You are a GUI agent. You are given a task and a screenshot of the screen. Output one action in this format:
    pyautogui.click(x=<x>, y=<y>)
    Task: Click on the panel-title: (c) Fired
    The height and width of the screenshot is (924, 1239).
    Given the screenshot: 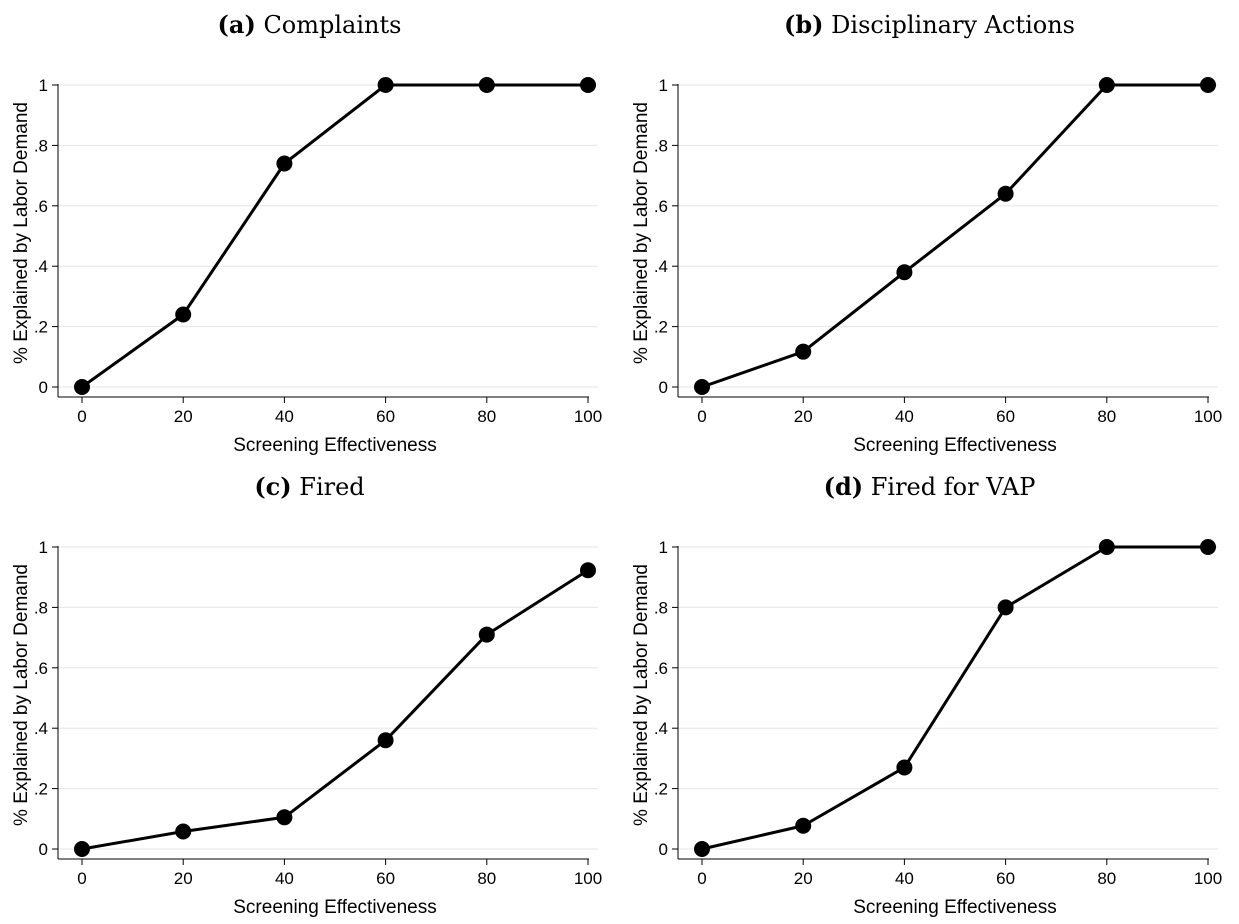 What is the action you would take?
    pyautogui.click(x=309, y=486)
    